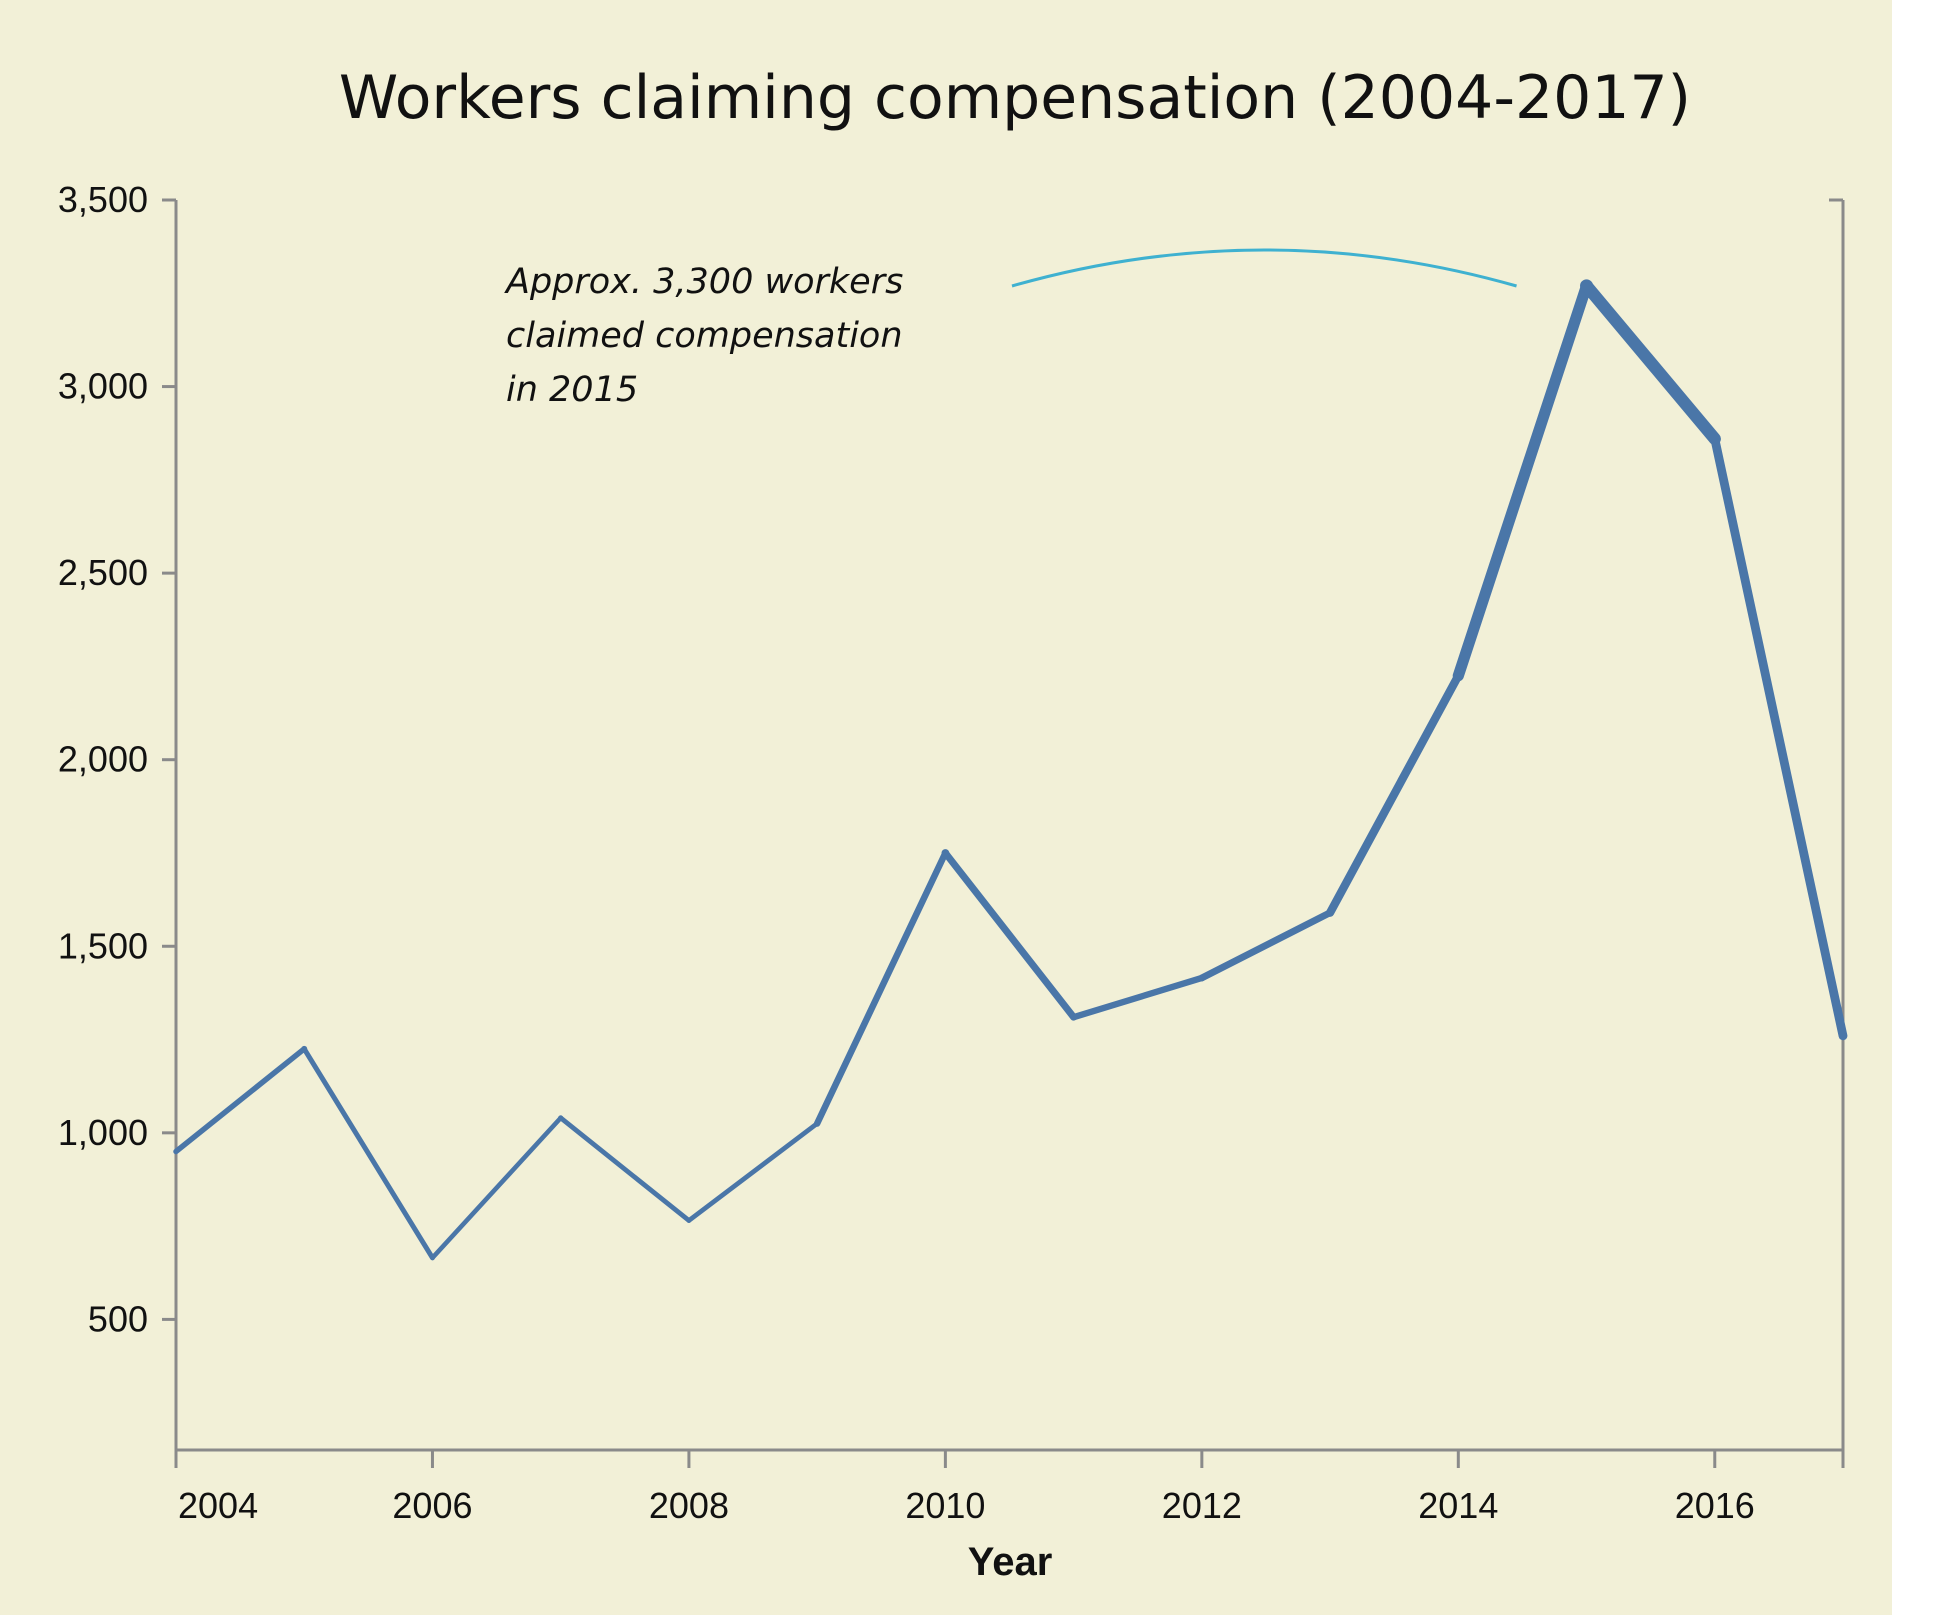 The image size is (1941, 1615). I want to click on x-tick-label: 2008, so click(689, 1505).